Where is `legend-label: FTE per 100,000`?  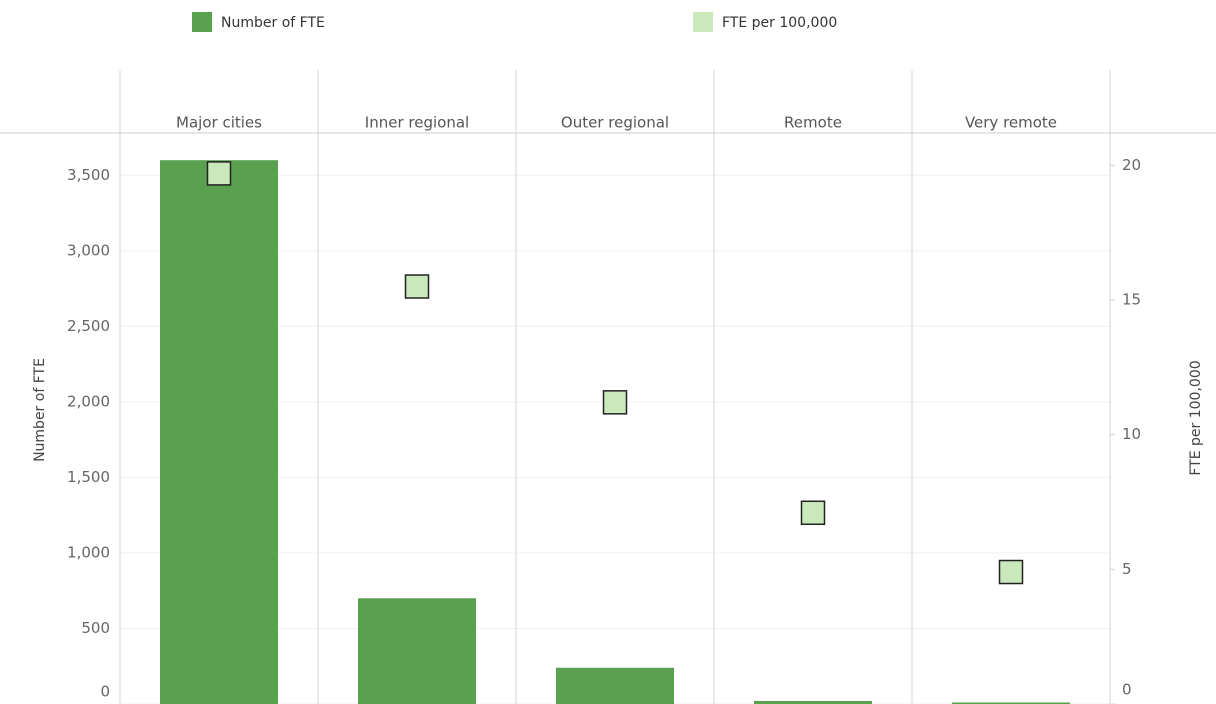 legend-label: FTE per 100,000 is located at coordinates (779, 23).